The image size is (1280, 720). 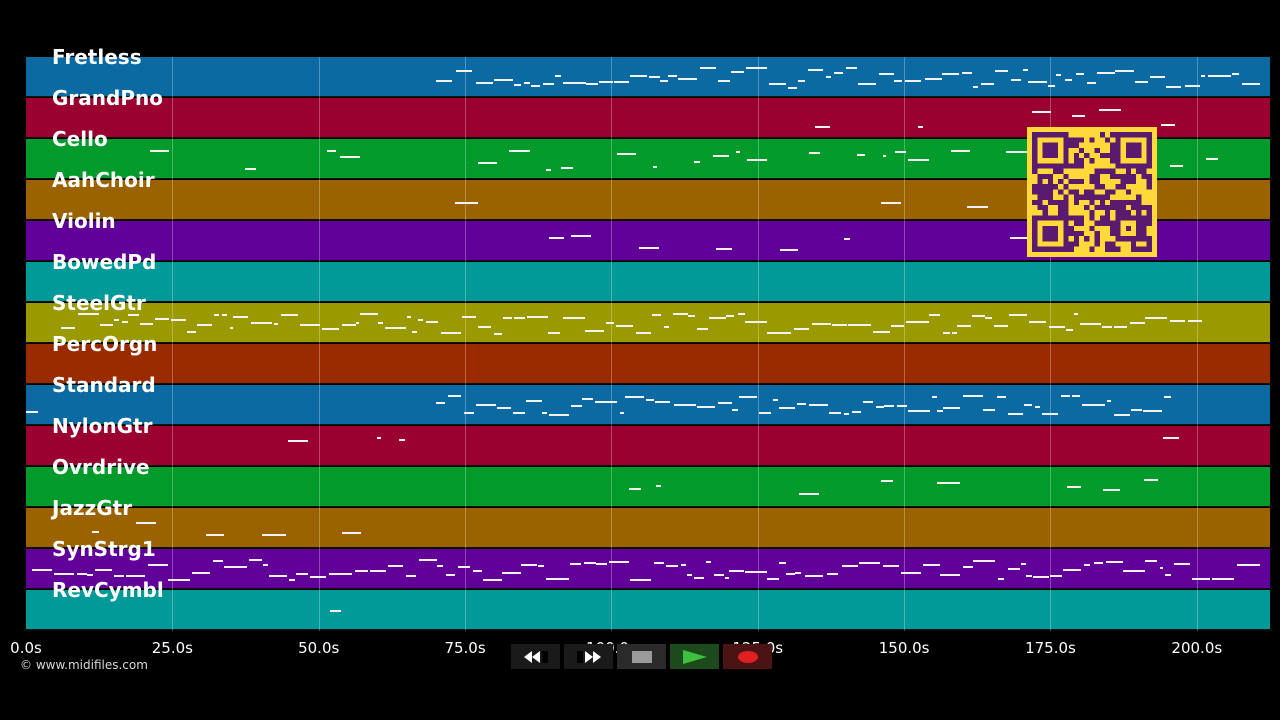 What do you see at coordinates (84, 665) in the screenshot?
I see `copyright-text: © www.midifiles.com` at bounding box center [84, 665].